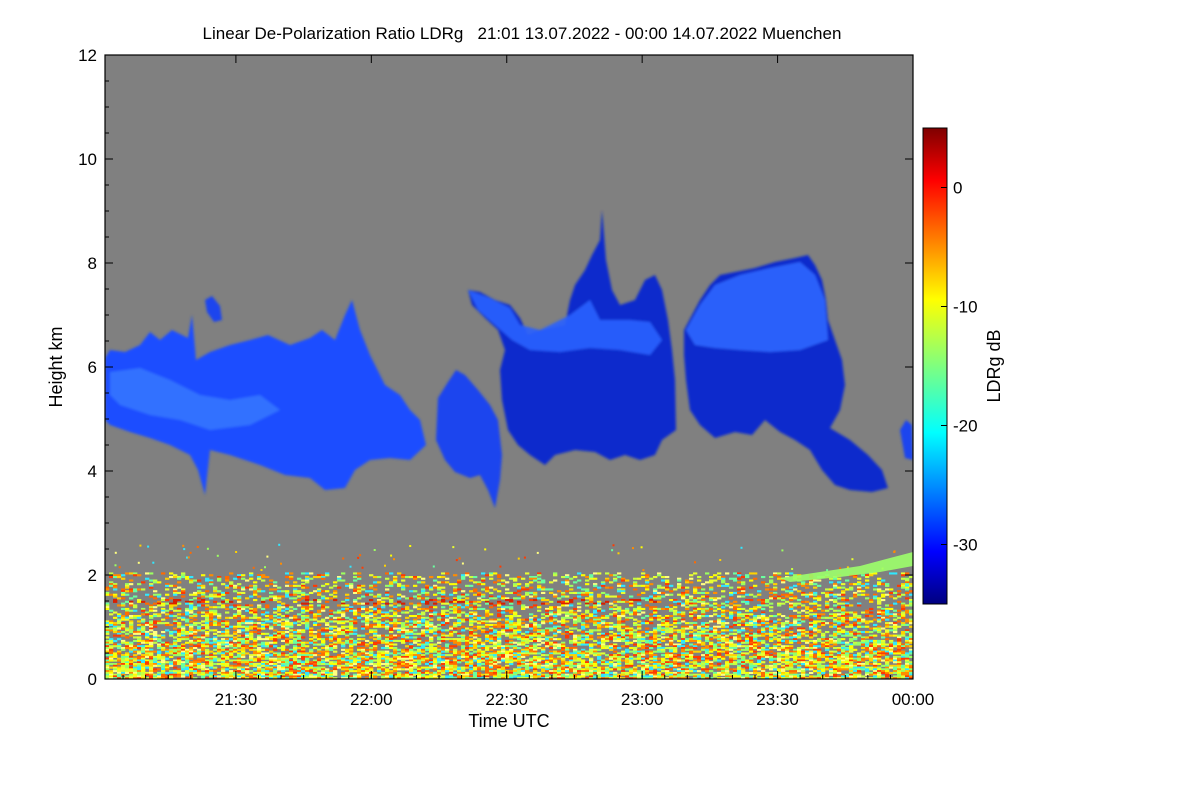  What do you see at coordinates (913, 699) in the screenshot?
I see `x-tick-label: 00:00` at bounding box center [913, 699].